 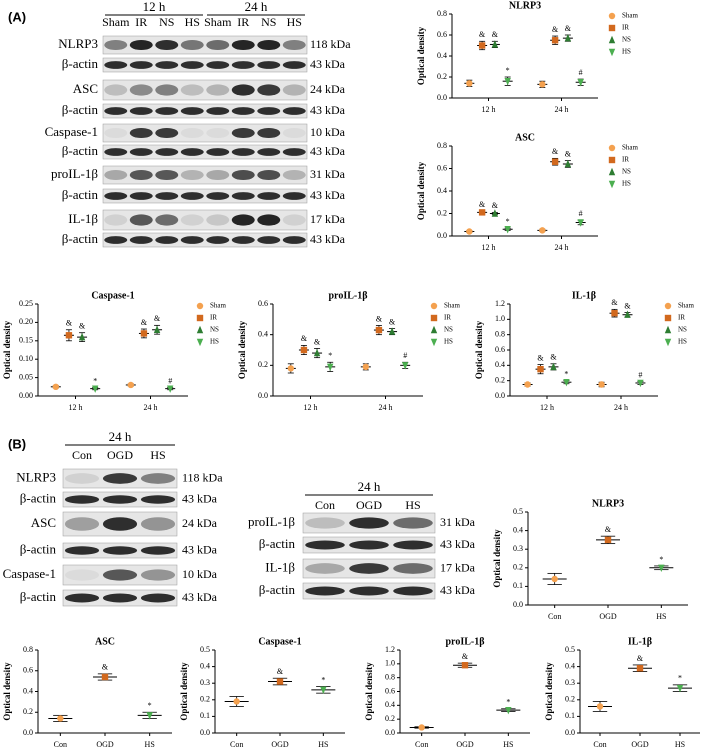 What do you see at coordinates (26, 321) in the screenshot?
I see `y-tick-label: 0.20` at bounding box center [26, 321].